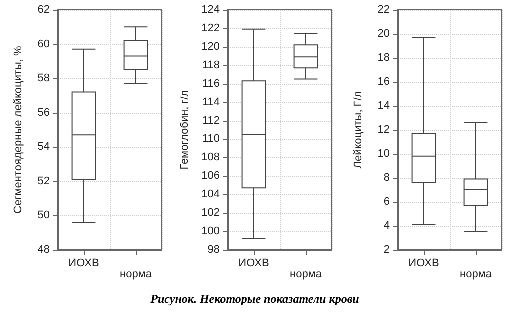 This screenshot has width=510, height=320. Describe the element at coordinates (384, 10) in the screenshot. I see `y-tick-label: 22` at that location.